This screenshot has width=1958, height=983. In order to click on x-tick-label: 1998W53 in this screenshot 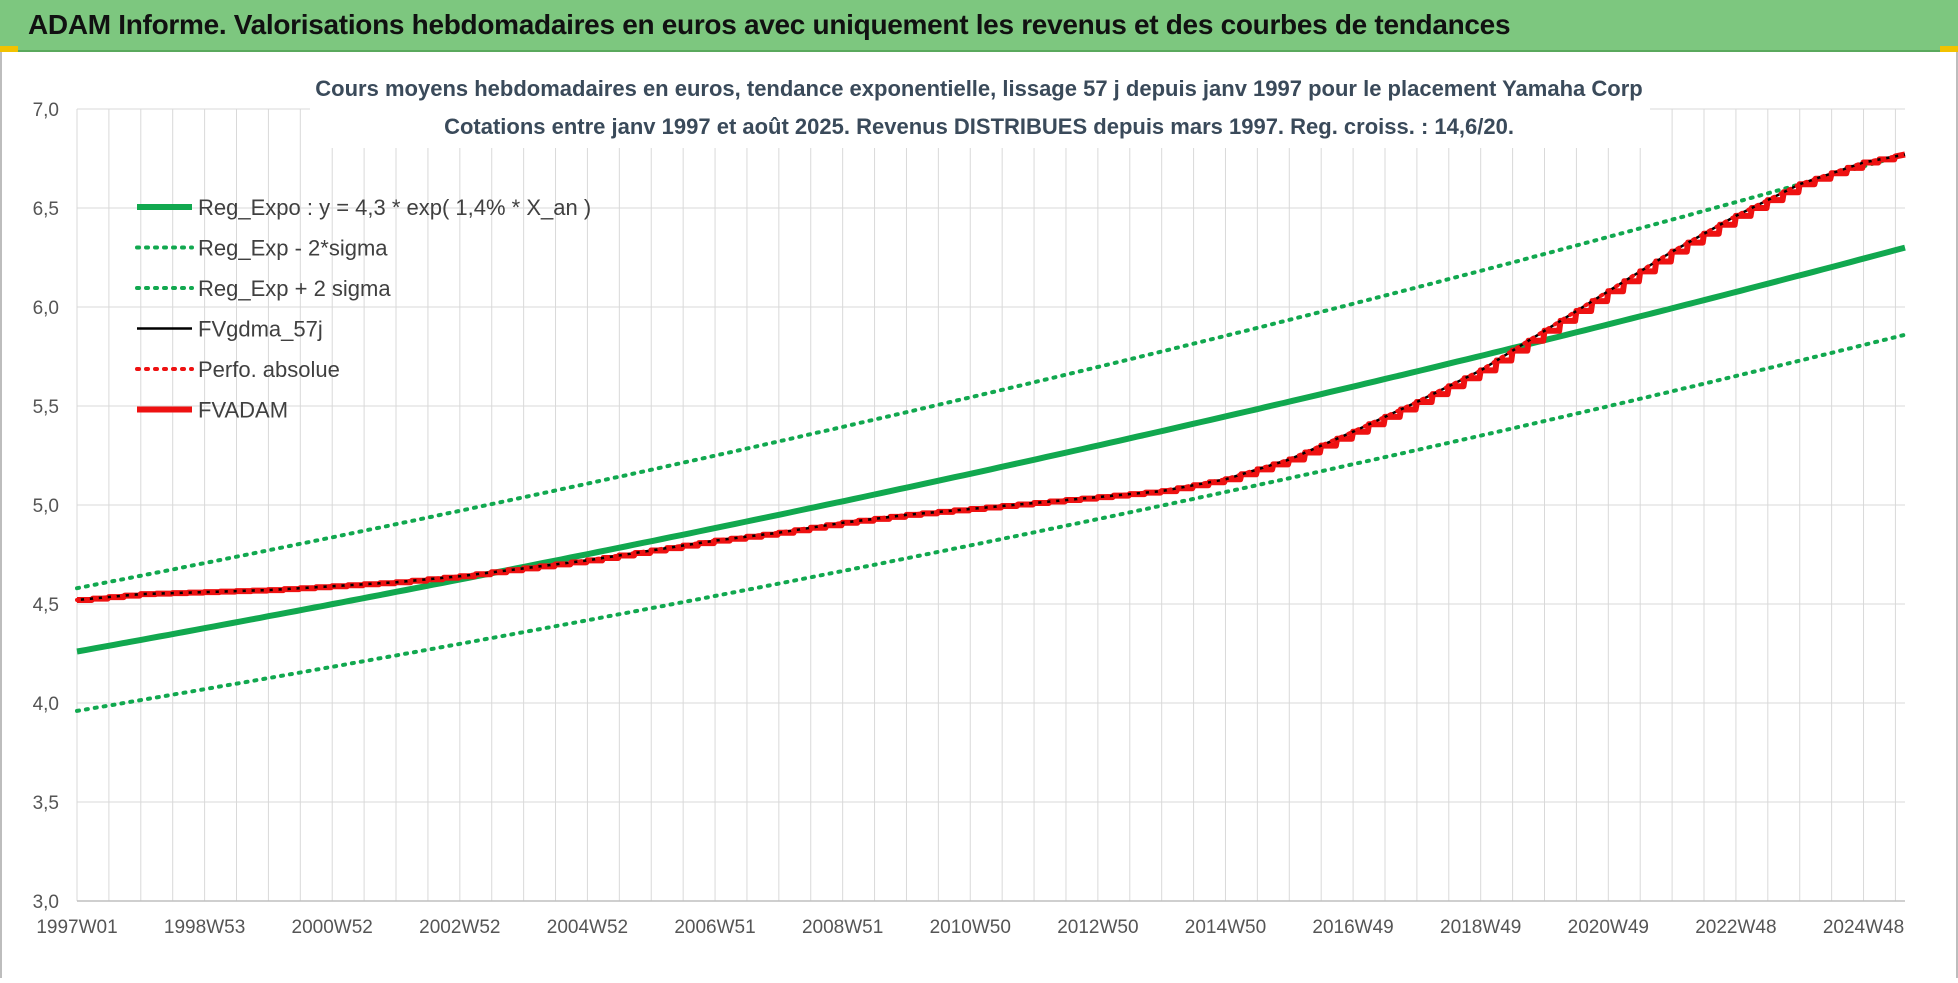, I will do `click(204, 927)`.